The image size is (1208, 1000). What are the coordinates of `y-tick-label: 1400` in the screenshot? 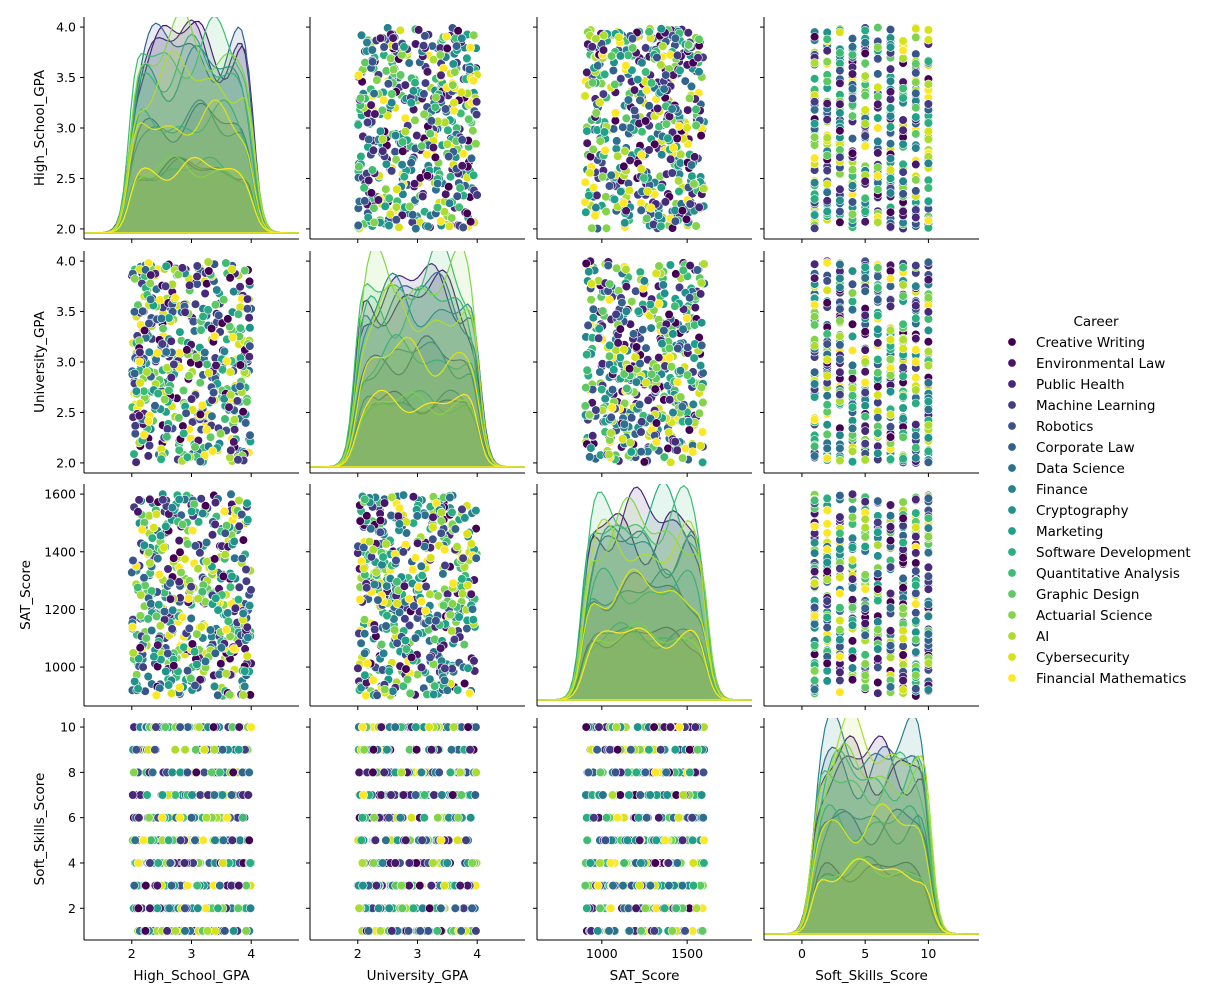 It's located at (60, 551).